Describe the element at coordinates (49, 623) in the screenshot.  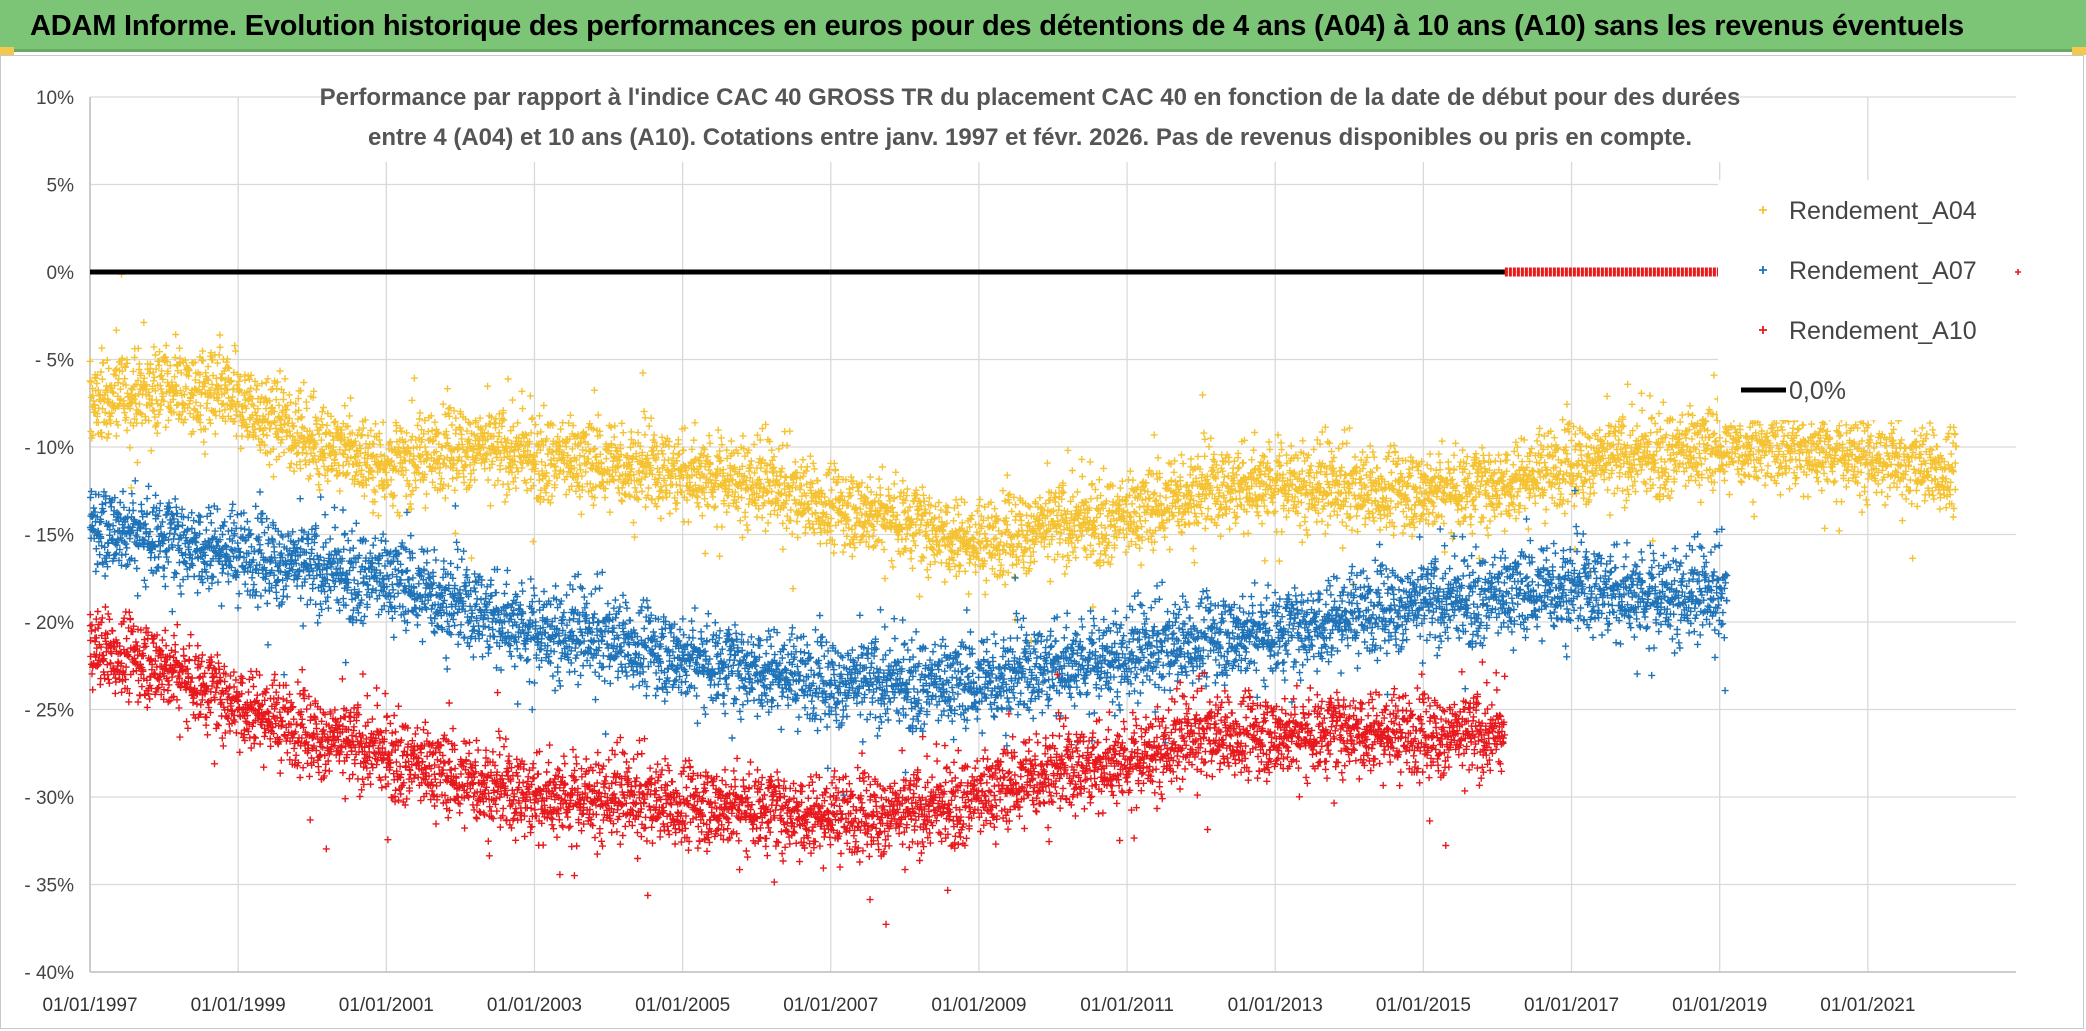
I see `y-tick-label: - 20%` at that location.